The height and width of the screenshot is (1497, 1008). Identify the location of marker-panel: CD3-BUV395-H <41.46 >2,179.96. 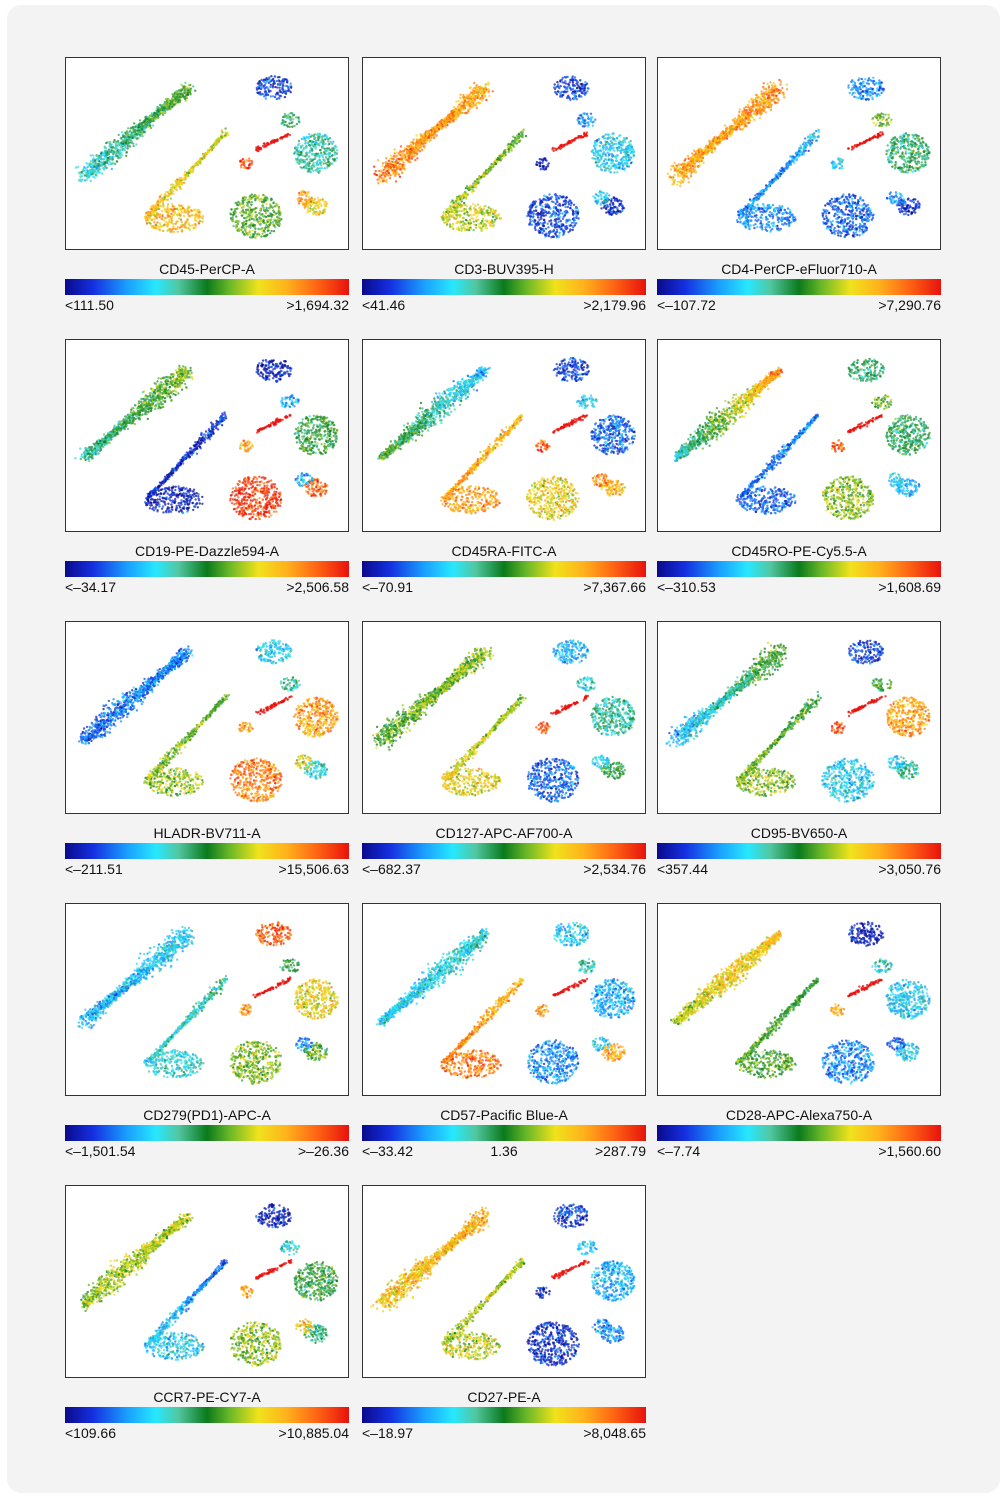
(505, 200).